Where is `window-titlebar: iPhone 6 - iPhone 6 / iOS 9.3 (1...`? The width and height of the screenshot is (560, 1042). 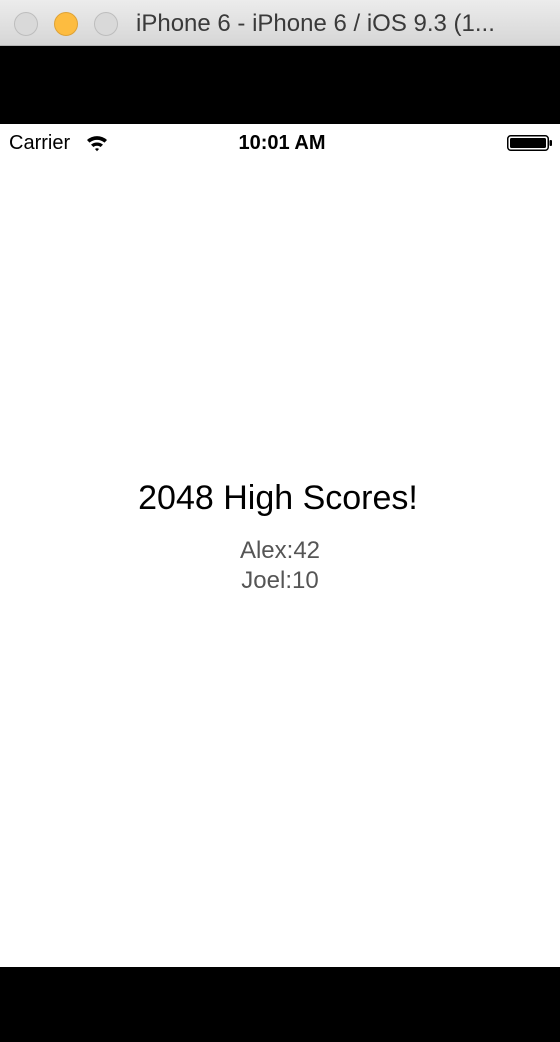 window-titlebar: iPhone 6 - iPhone 6 / iOS 9.3 (1... is located at coordinates (280, 23).